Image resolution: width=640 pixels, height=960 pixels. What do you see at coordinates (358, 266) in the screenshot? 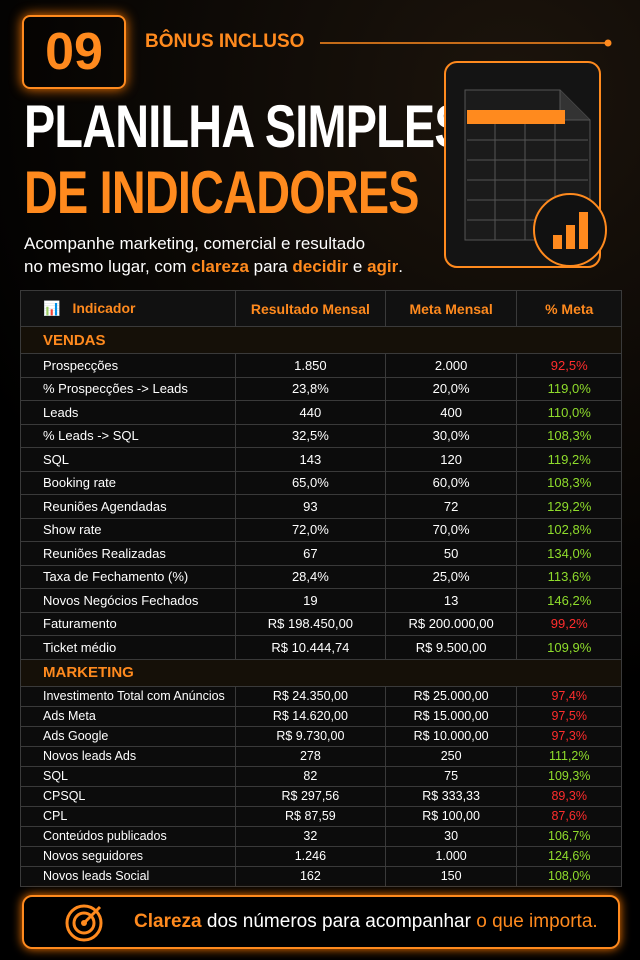
I see `subtitle-text: e` at bounding box center [358, 266].